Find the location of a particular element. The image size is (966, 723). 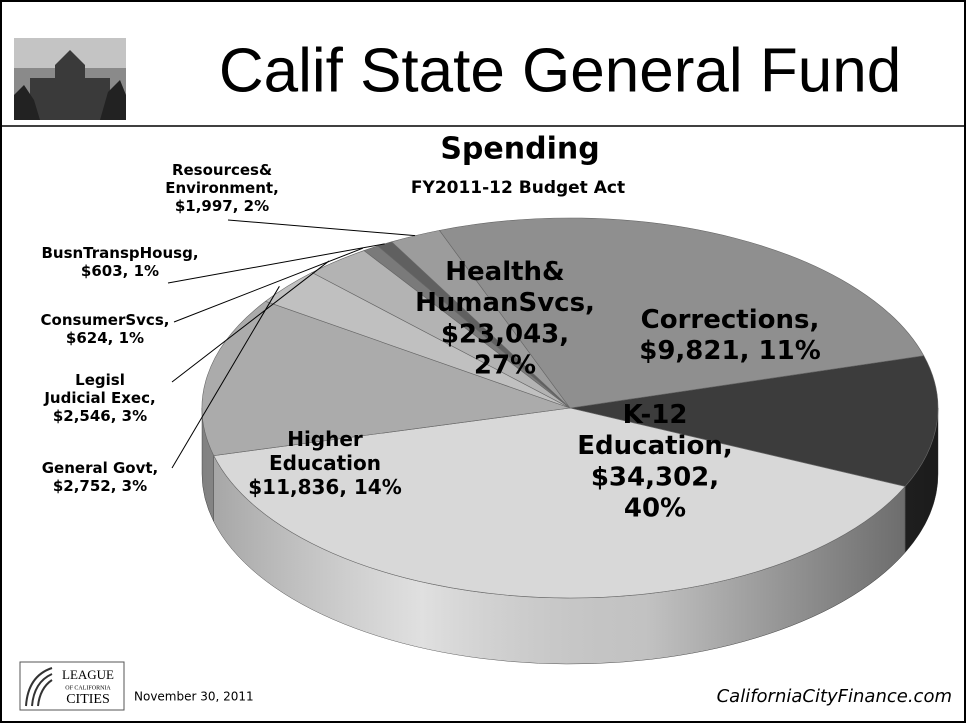

slice-label: K-12 Education, is located at coordinates (654, 430).